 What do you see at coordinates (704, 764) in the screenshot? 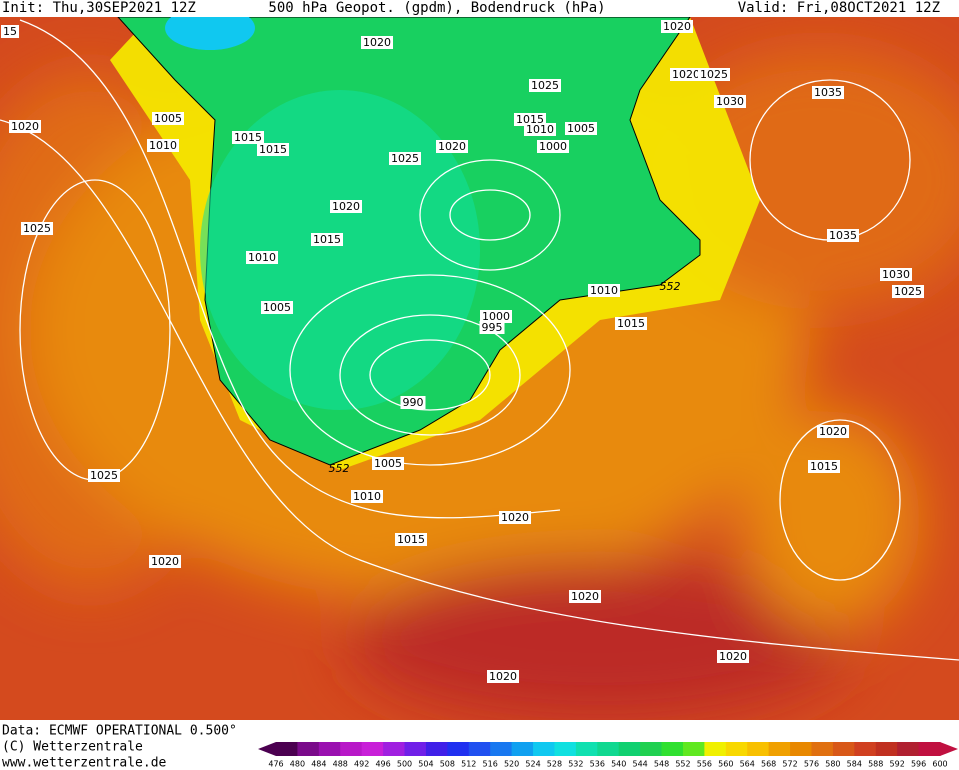
I see `legend-tick-label: 556` at bounding box center [704, 764].